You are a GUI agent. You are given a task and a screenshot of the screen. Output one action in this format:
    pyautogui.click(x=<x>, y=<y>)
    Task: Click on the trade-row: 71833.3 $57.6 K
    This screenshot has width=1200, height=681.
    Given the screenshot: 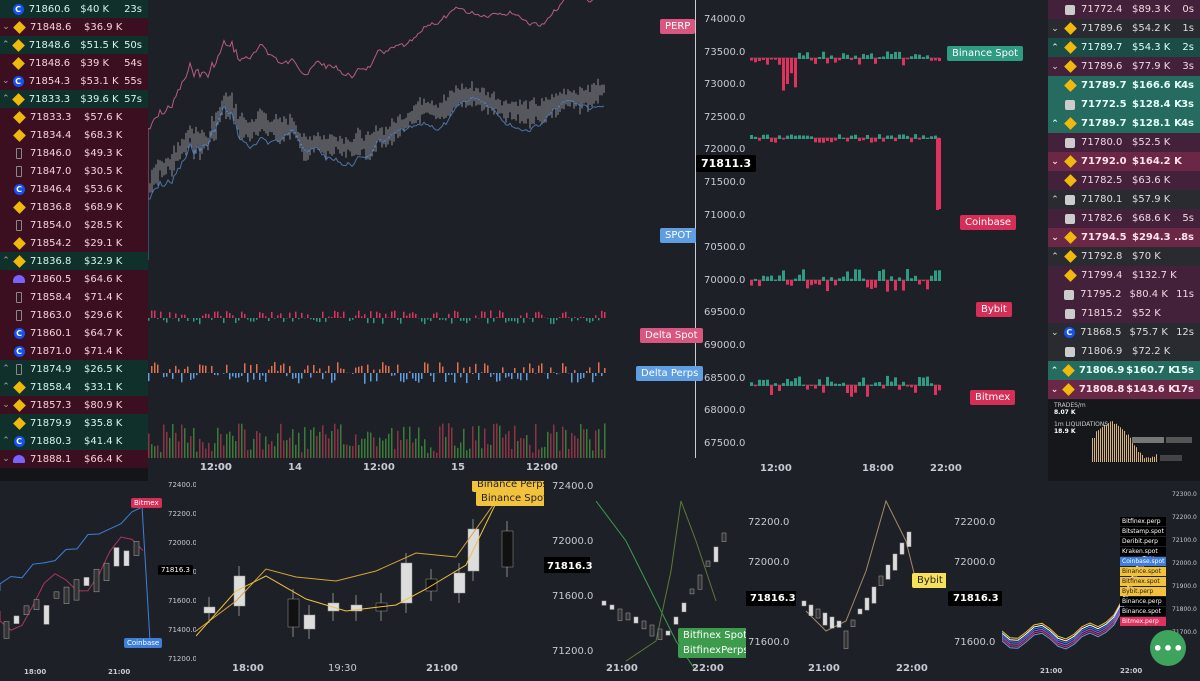 What is the action you would take?
    pyautogui.click(x=74, y=117)
    